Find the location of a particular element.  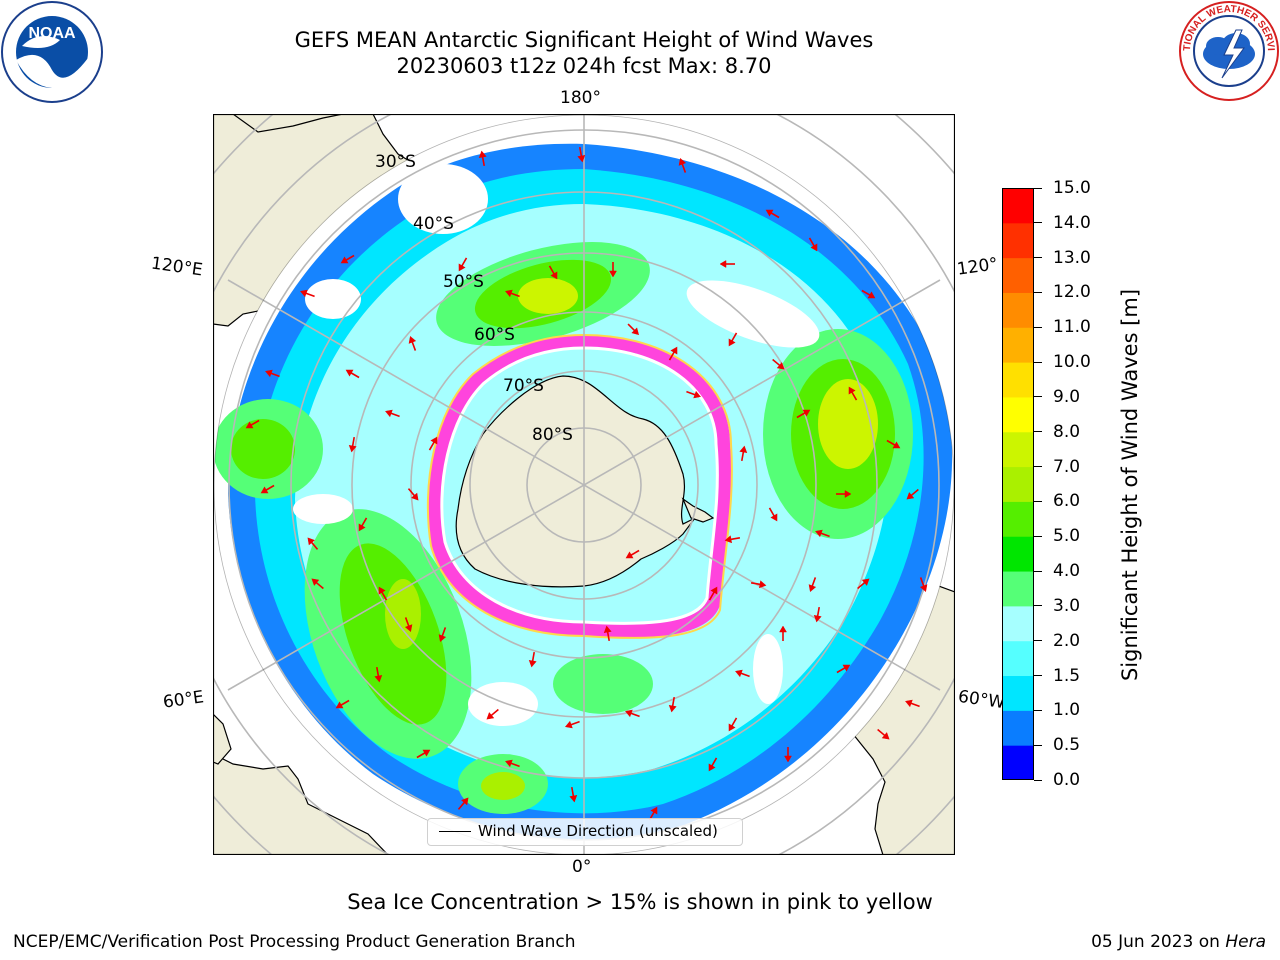

colorbar-tick-label: 1.5 is located at coordinates (1067, 675).